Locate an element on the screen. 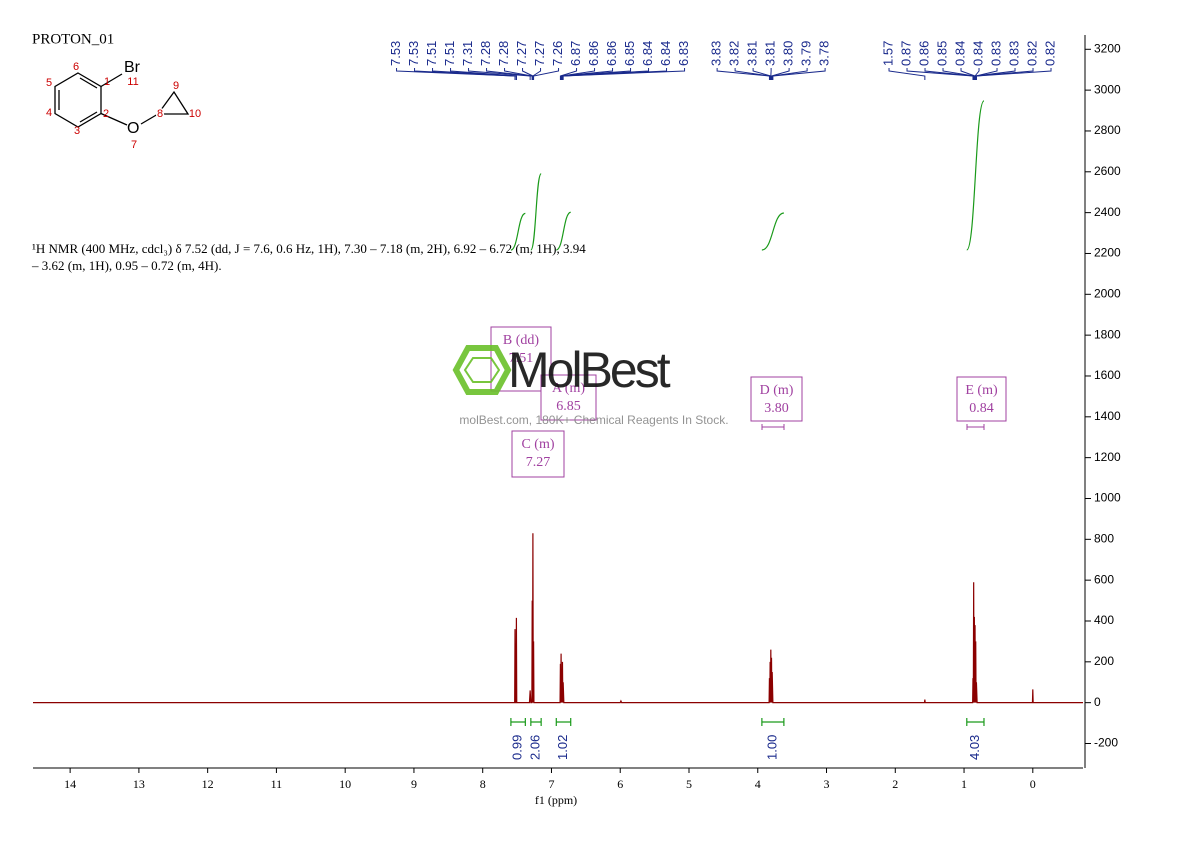  x-tick-label: 14 is located at coordinates (70, 784).